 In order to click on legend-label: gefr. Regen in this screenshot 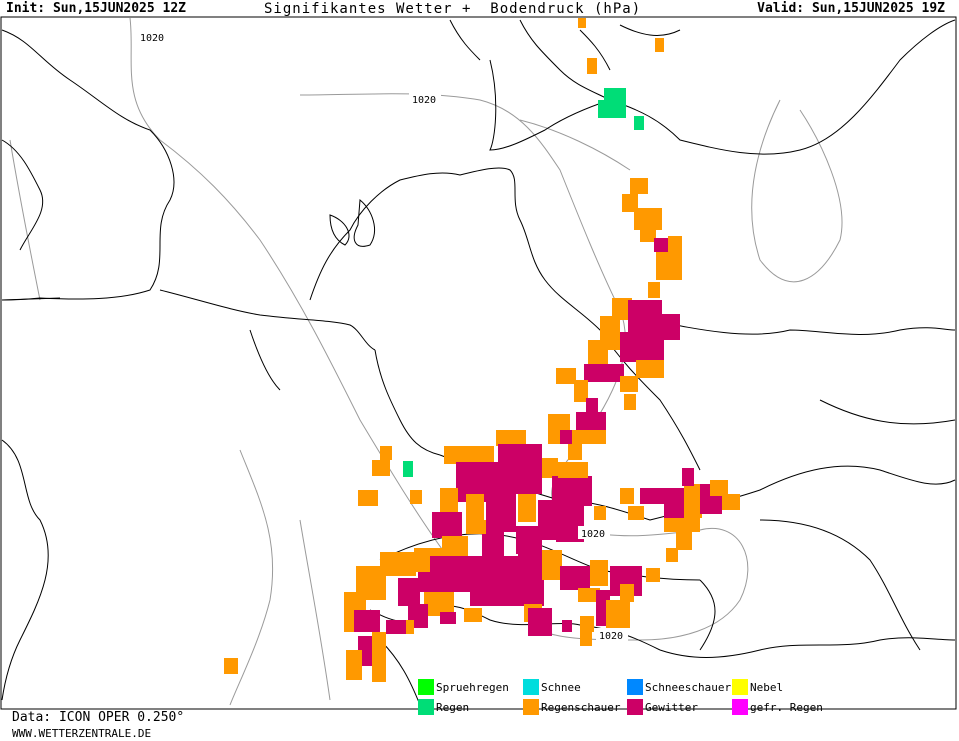, I will do `click(786, 707)`.